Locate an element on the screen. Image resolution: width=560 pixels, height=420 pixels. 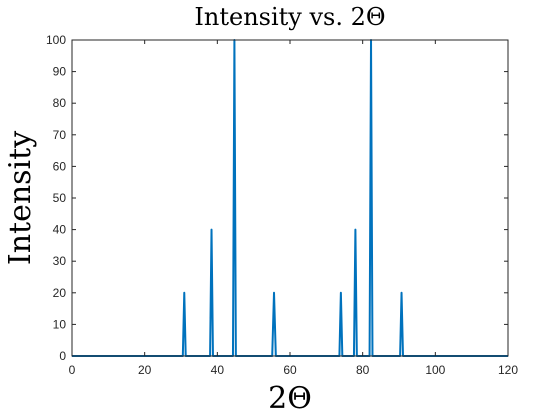
x-tick-label: 60 is located at coordinates (290, 370).